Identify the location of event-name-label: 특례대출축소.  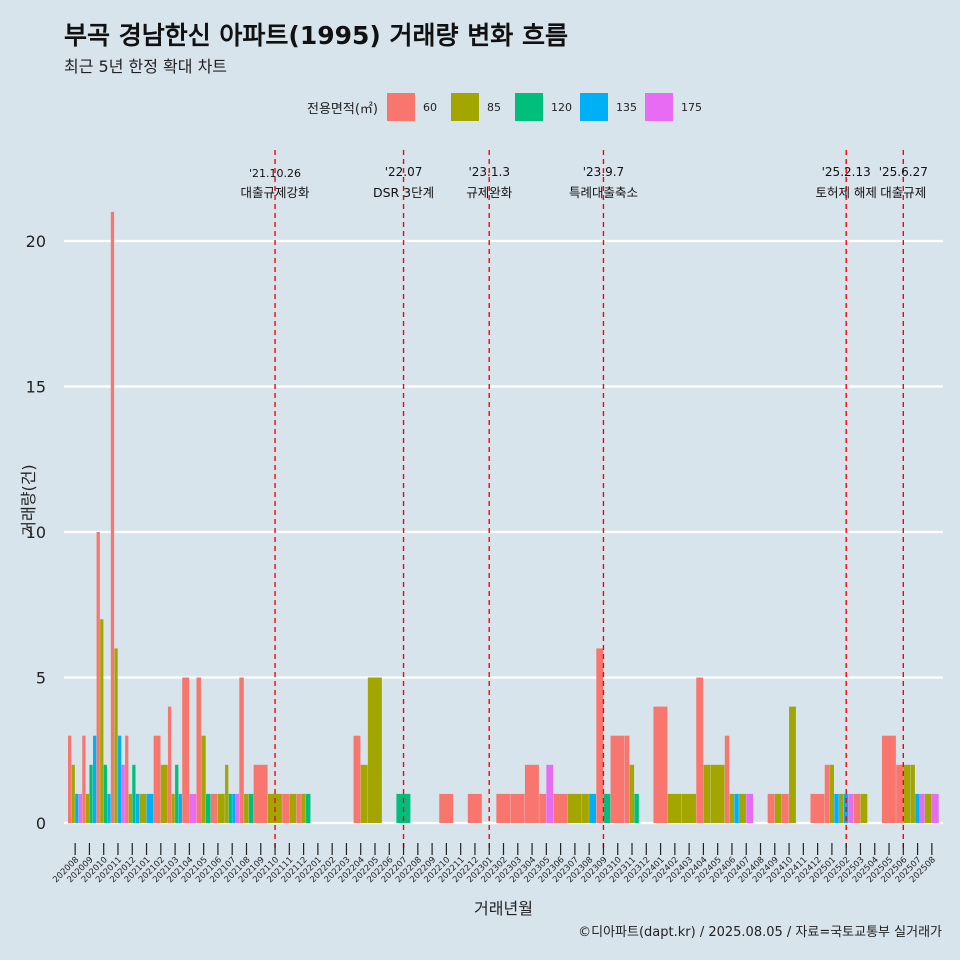
(603, 192).